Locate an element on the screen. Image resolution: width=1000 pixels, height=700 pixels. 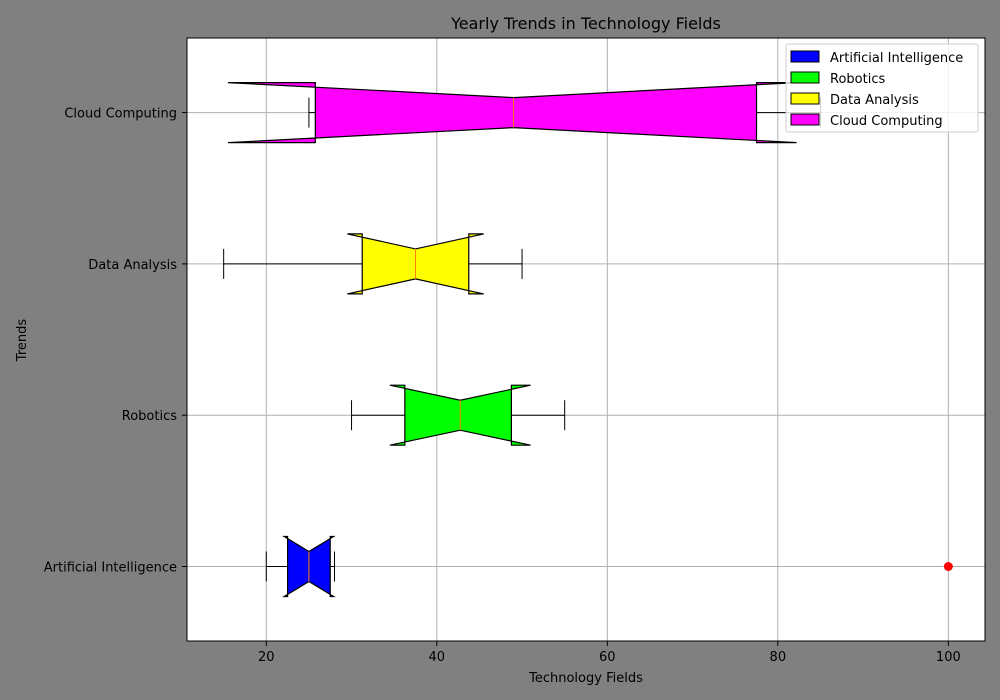
y-tick-label: Data Analysis is located at coordinates (132, 265).